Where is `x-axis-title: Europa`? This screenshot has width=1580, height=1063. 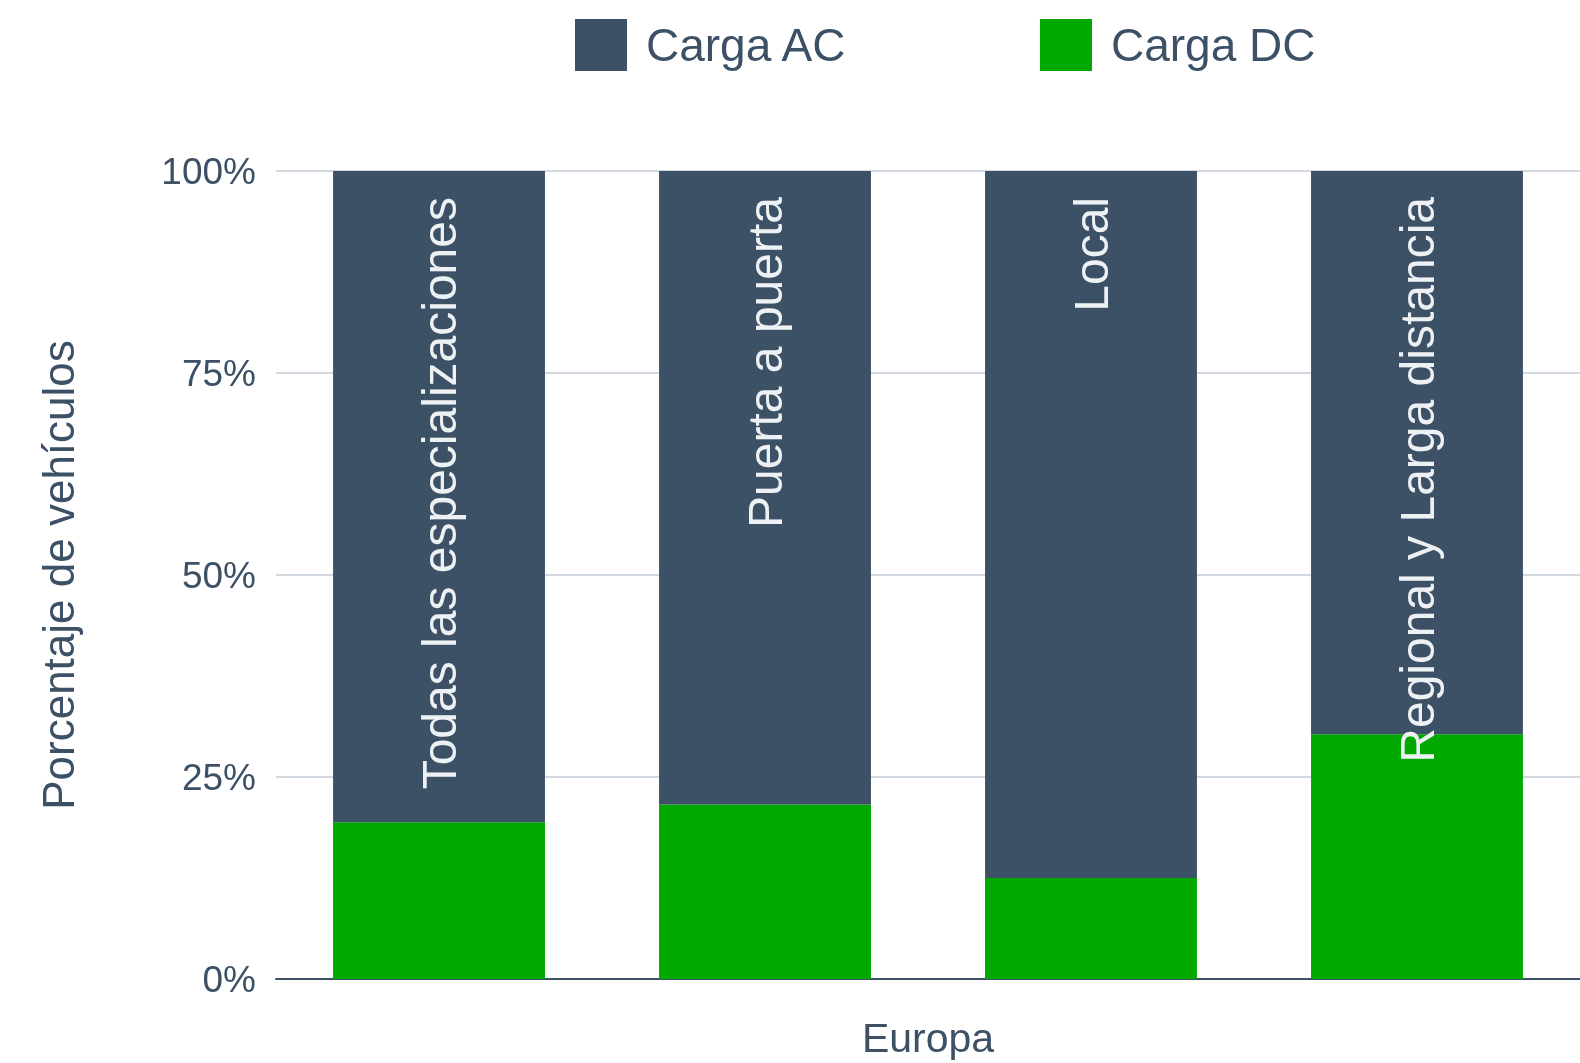
x-axis-title: Europa is located at coordinates (928, 1037).